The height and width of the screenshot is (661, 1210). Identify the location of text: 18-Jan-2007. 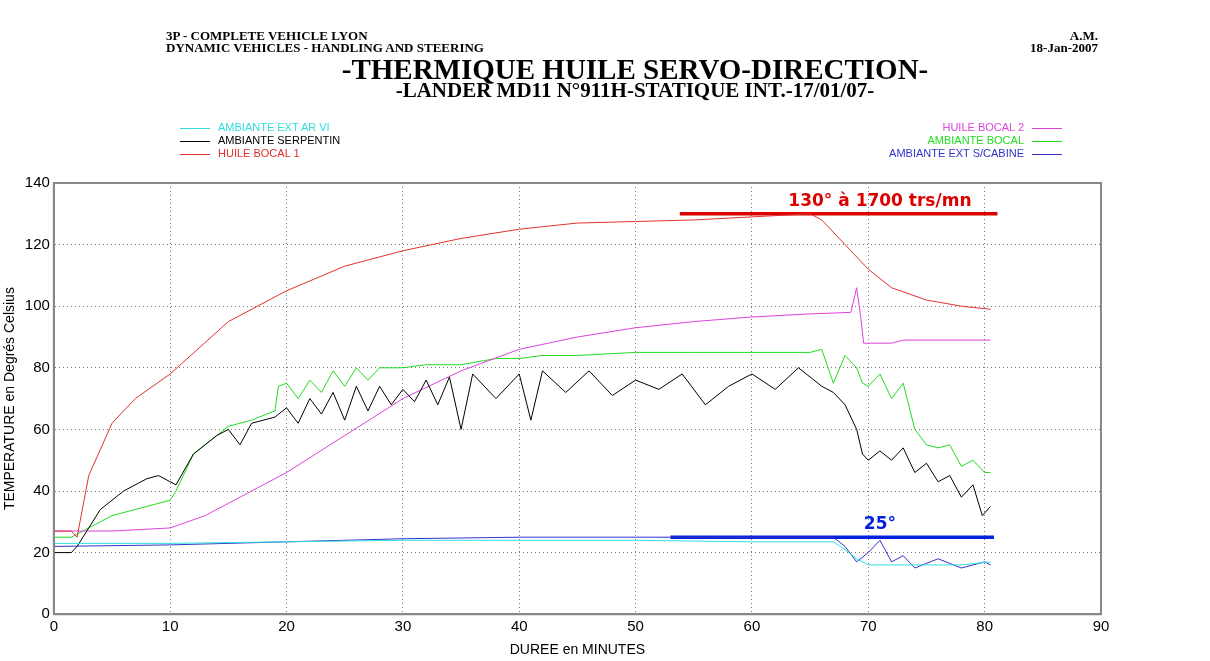
(1064, 47).